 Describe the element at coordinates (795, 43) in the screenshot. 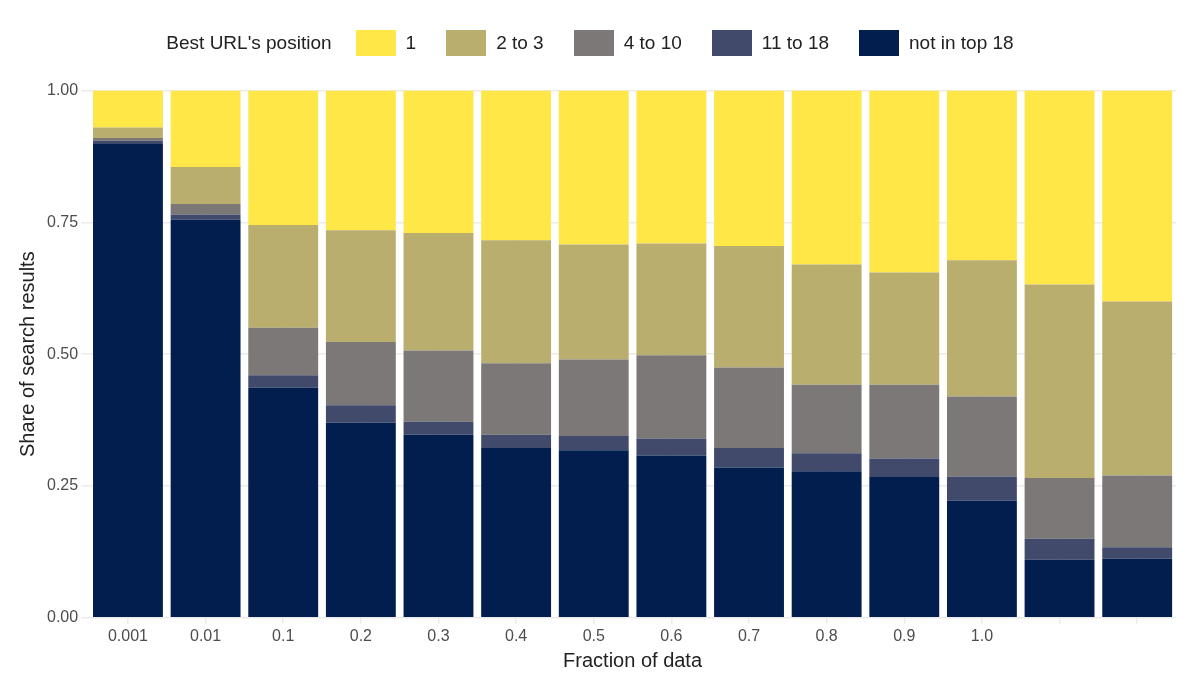

I see `legend-label: 11 to 18` at that location.